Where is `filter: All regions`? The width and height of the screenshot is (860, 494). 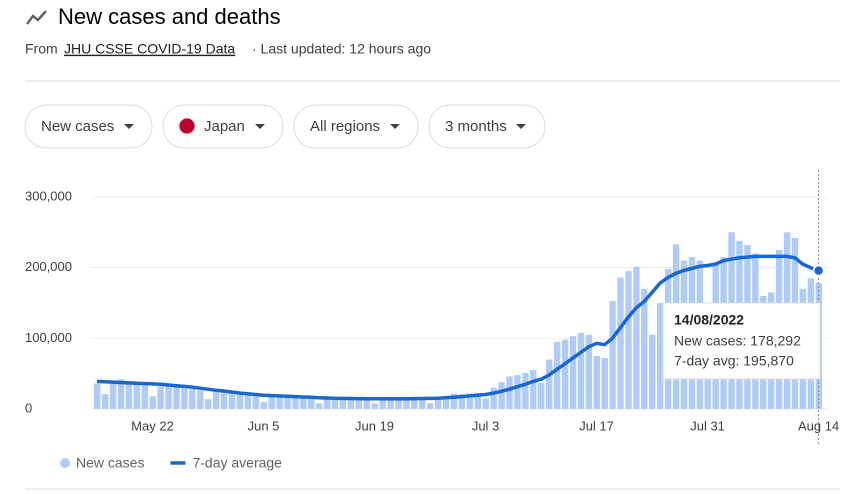
filter: All regions is located at coordinates (356, 126).